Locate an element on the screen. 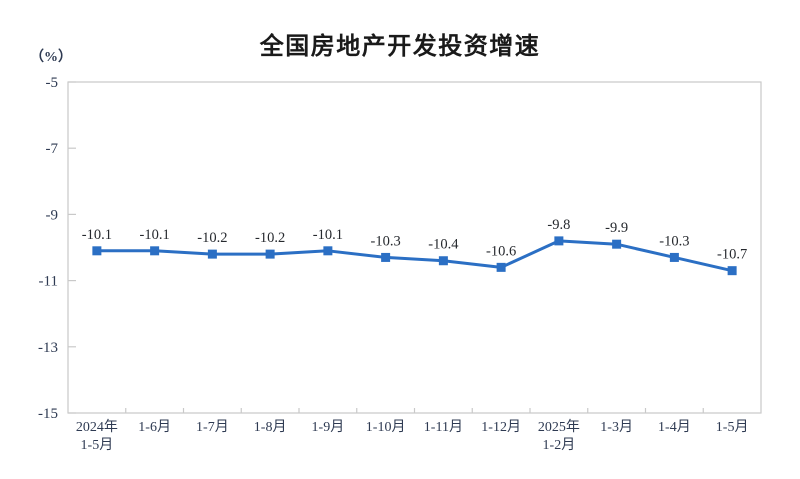  x-axis-category-label: 1-12月 is located at coordinates (501, 427).